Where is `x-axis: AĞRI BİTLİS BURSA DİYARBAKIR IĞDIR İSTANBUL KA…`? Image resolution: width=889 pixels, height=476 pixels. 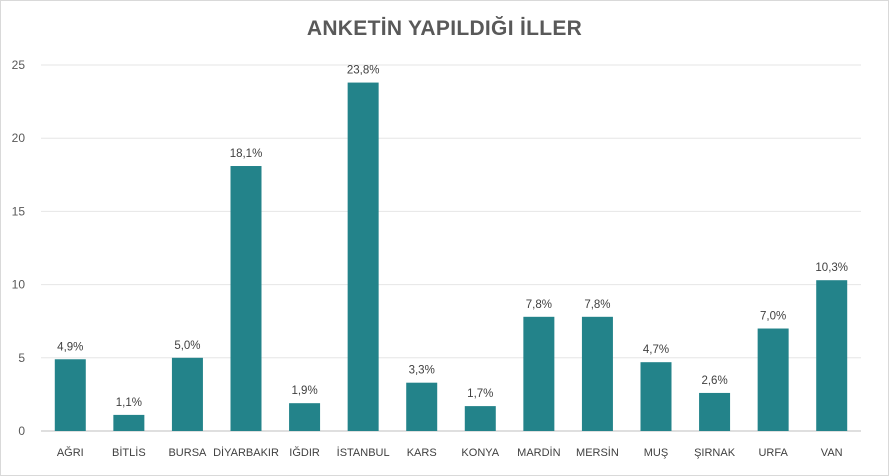
x-axis: AĞRI BİTLİS BURSA DİYARBAKIR IĞDIR İSTANBUL KA… is located at coordinates (450, 452).